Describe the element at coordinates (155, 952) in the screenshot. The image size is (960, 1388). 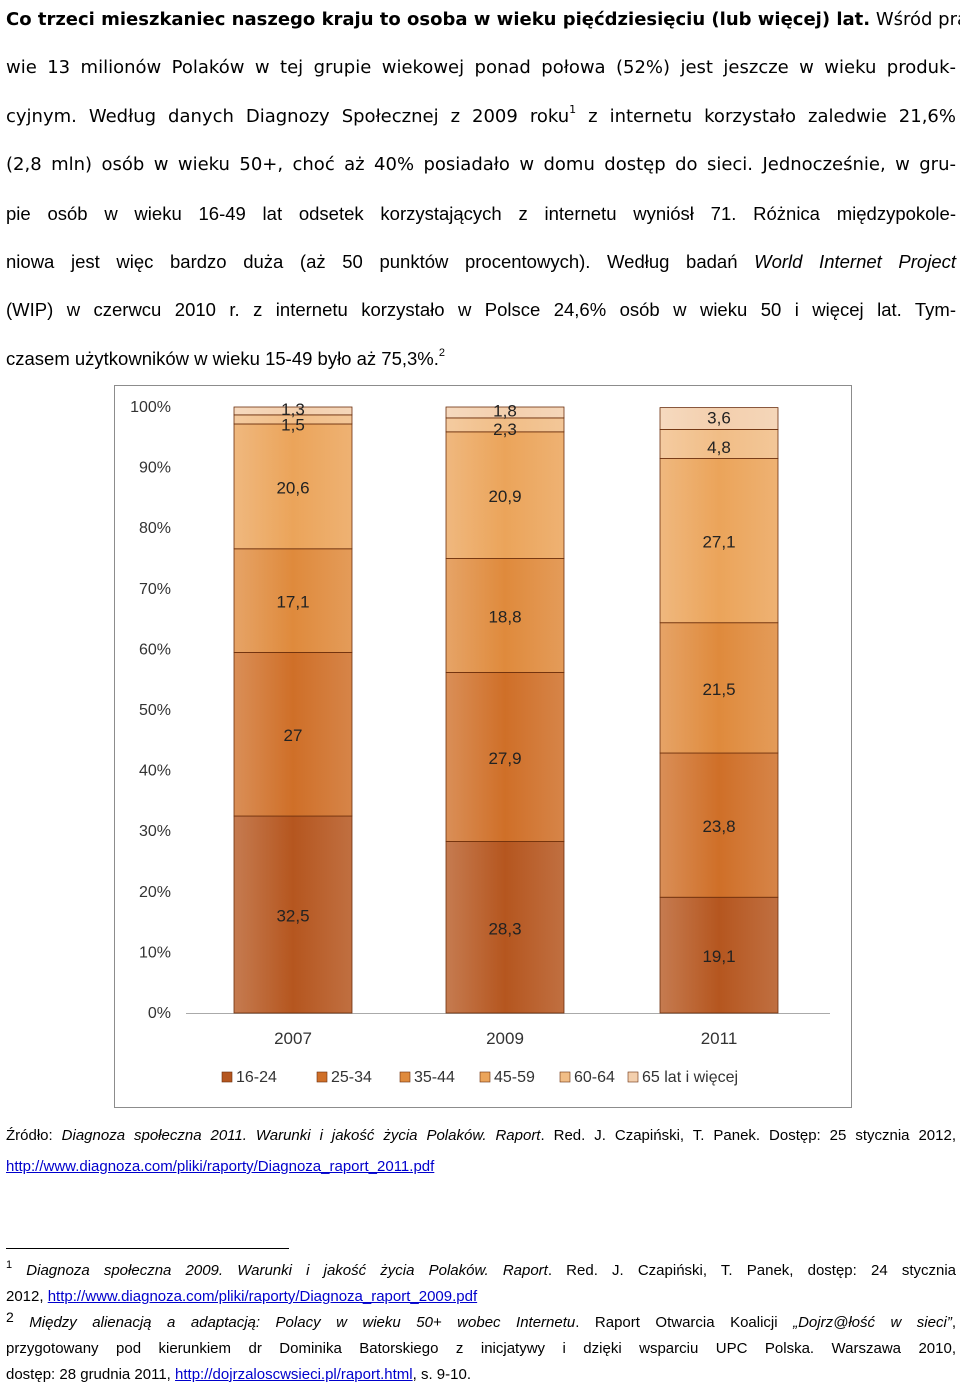
I see `y-tick-label: 10%` at that location.